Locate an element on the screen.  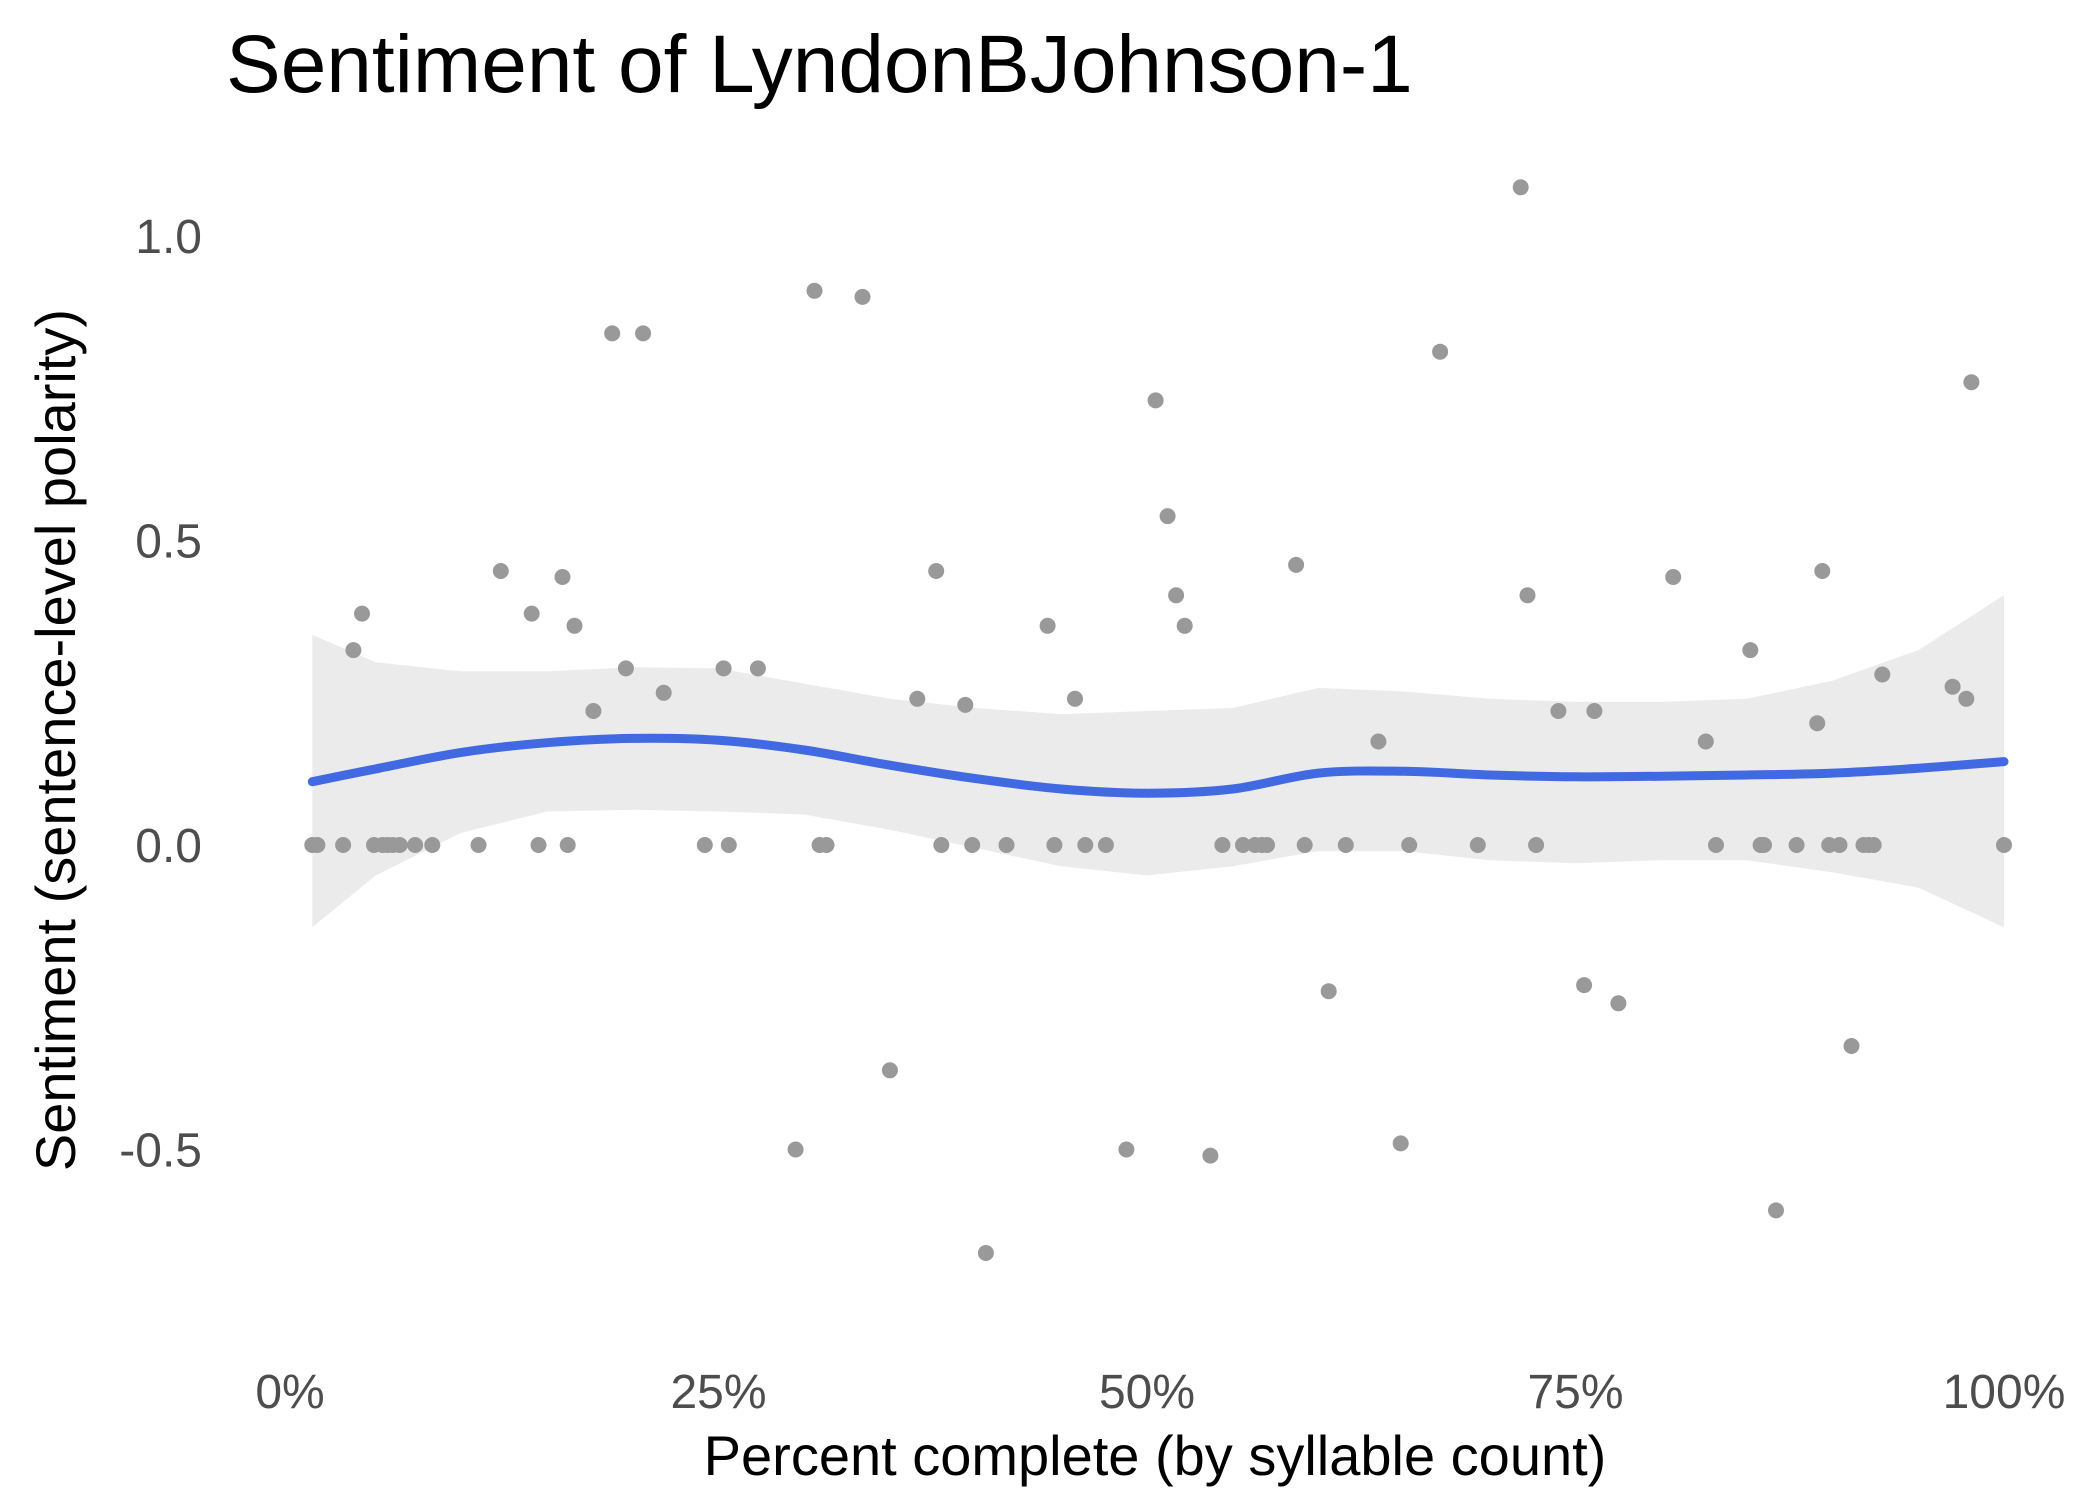
y-tick-label: 0.0 is located at coordinates (168, 846).